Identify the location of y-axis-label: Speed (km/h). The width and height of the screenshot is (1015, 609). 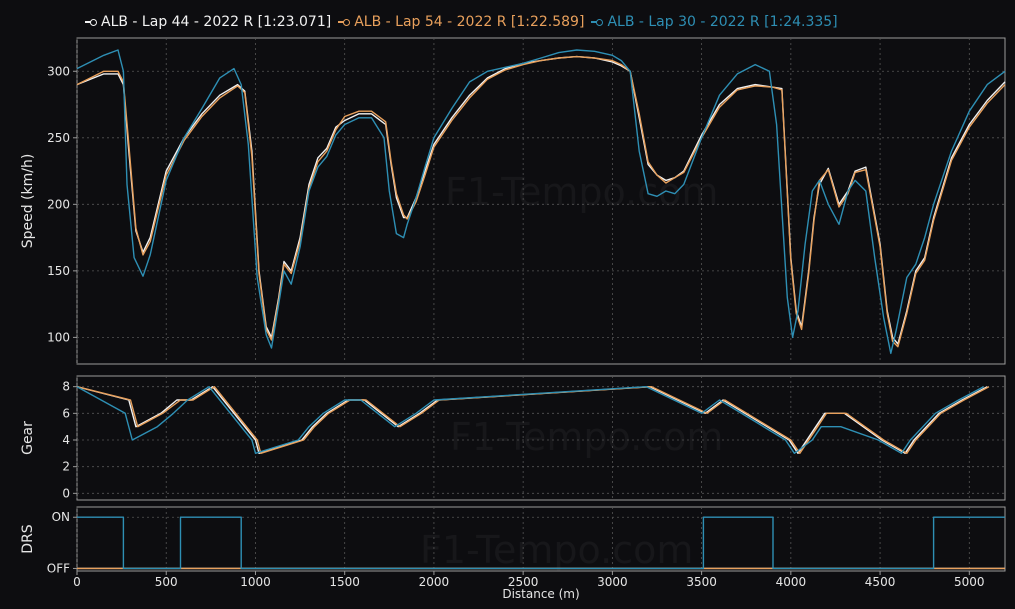
(28, 201).